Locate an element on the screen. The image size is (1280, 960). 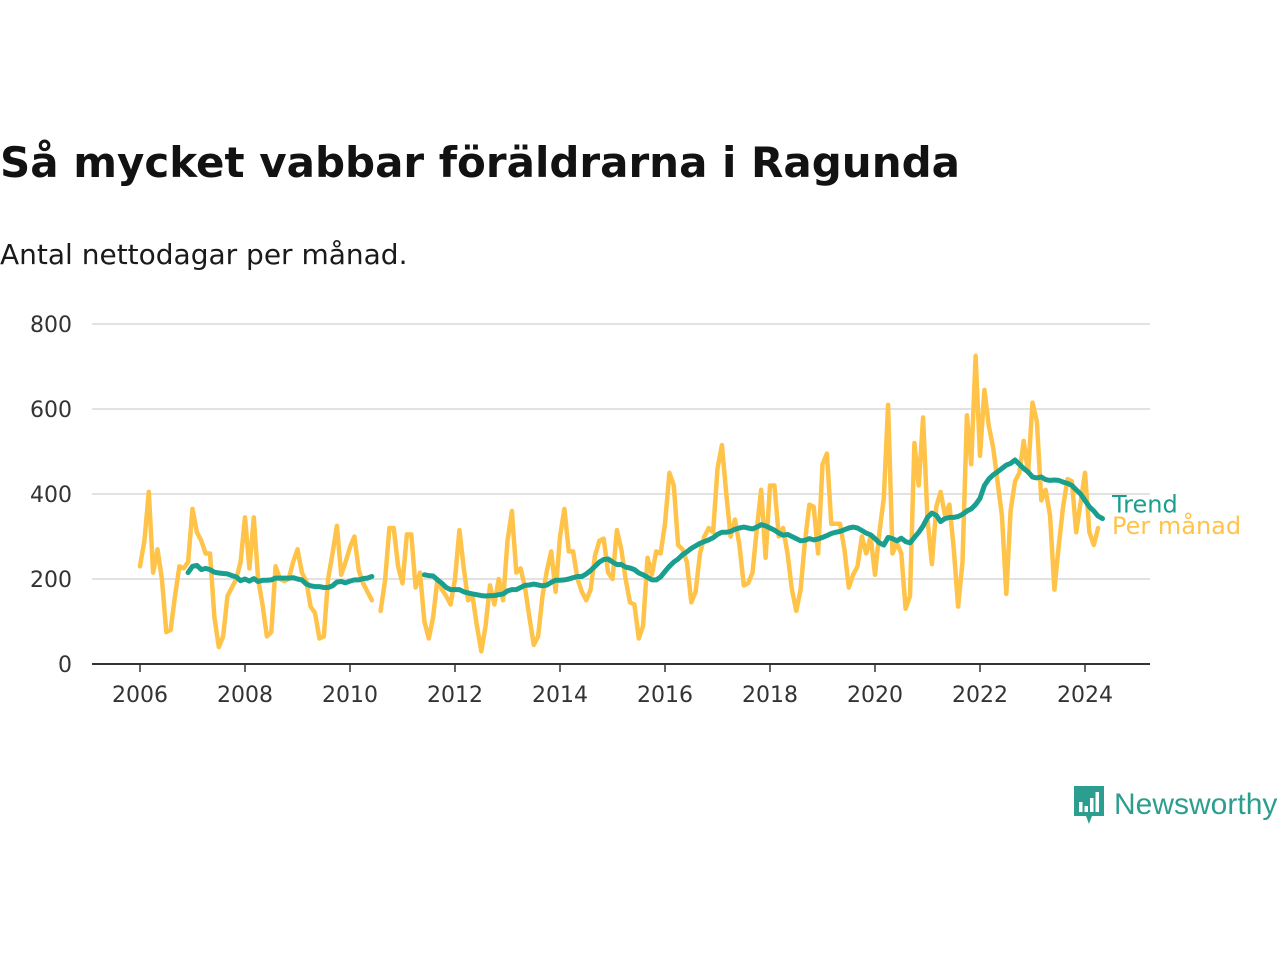
x-axis-ticks: 2006 2008 2010 2012 2014 2016 2018 2020 2022 2024 is located at coordinates (612, 686).